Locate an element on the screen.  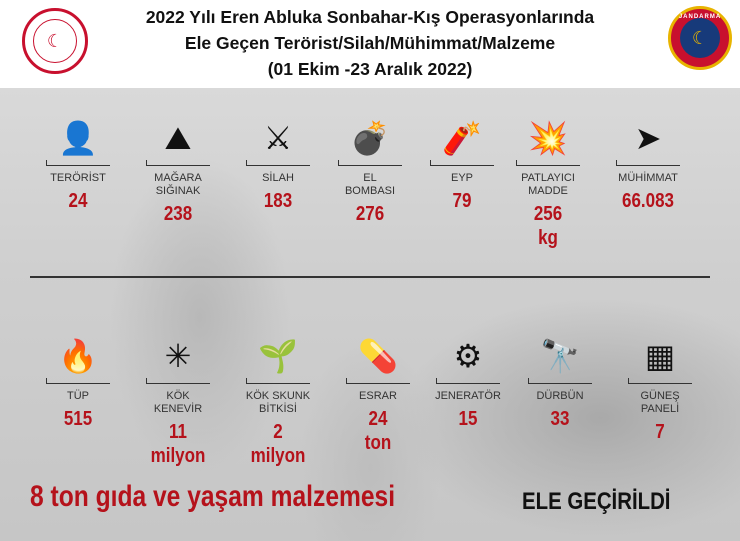
stat-item: 🧨 EYP 79 is located at coordinates (462, 165).